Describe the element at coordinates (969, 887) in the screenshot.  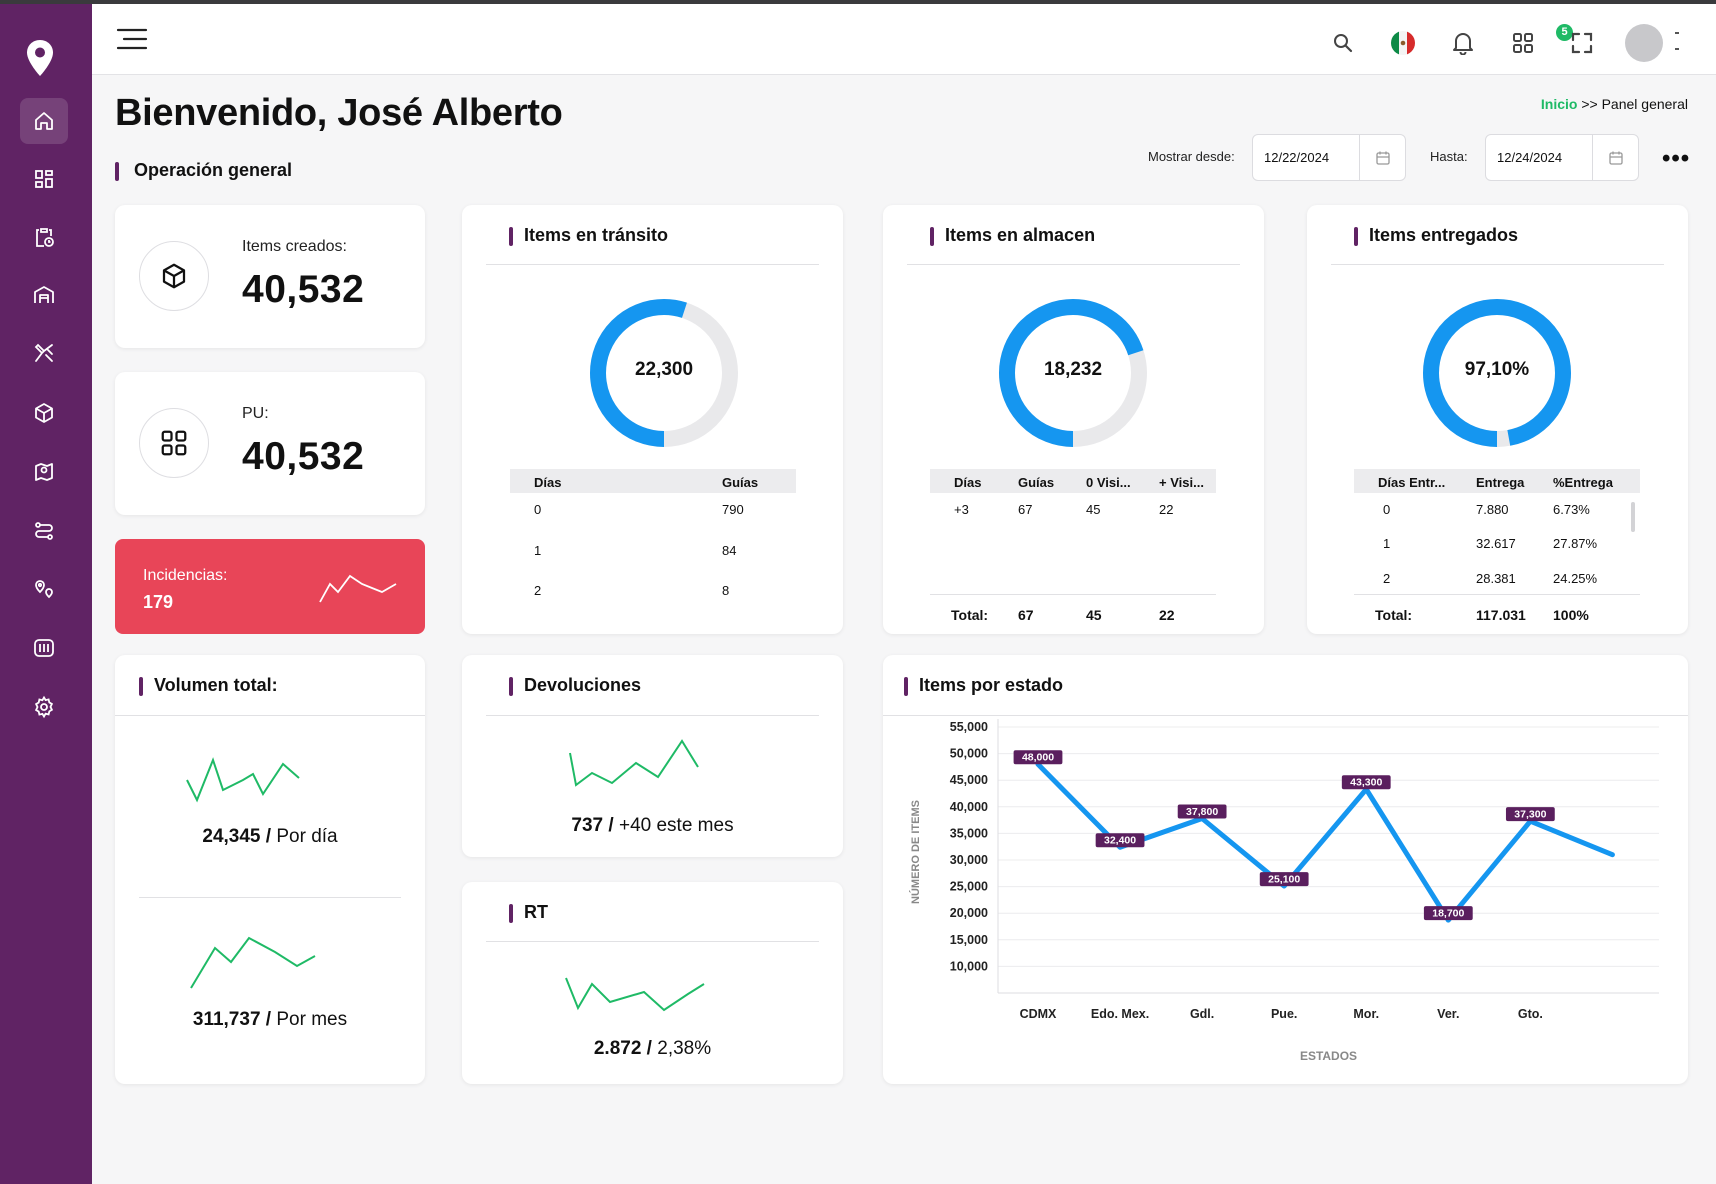
I see `y-tick-label: 25,000` at that location.